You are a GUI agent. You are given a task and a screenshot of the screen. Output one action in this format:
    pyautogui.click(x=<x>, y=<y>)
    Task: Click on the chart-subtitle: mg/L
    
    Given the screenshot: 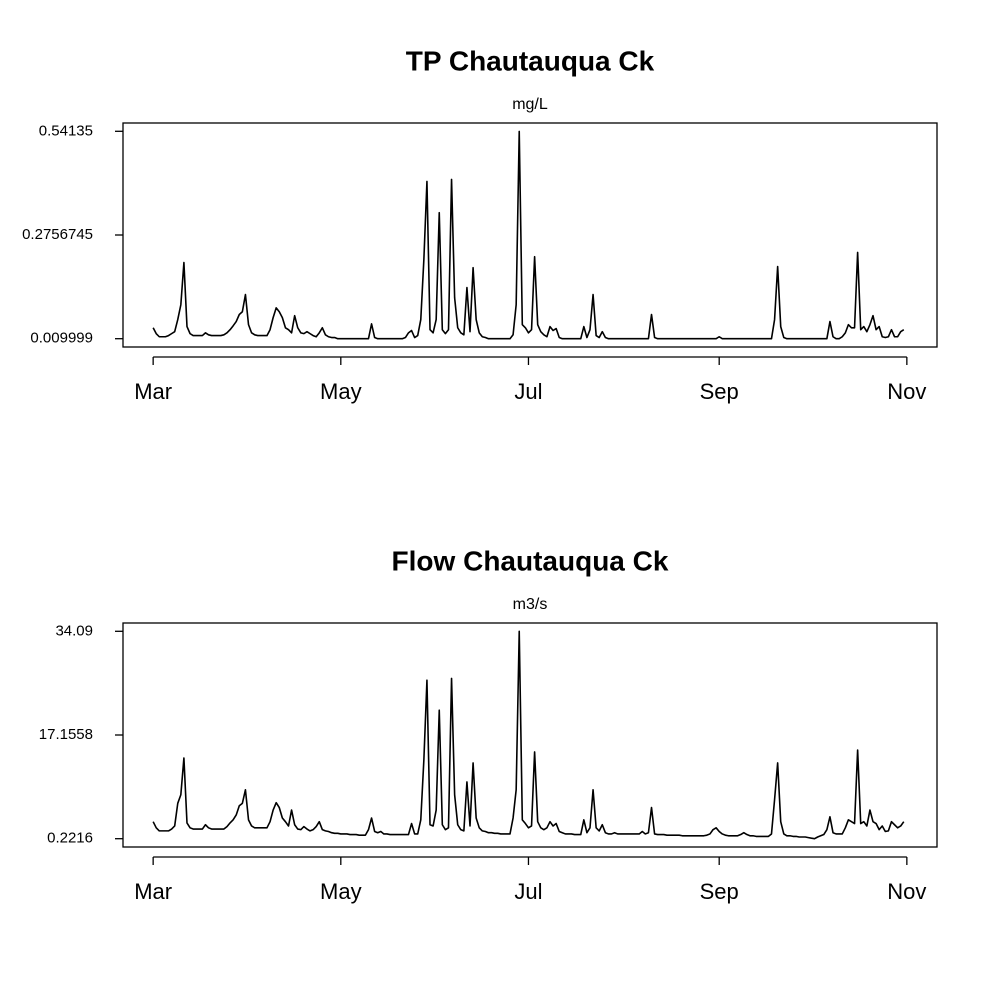 What is the action you would take?
    pyautogui.click(x=530, y=104)
    